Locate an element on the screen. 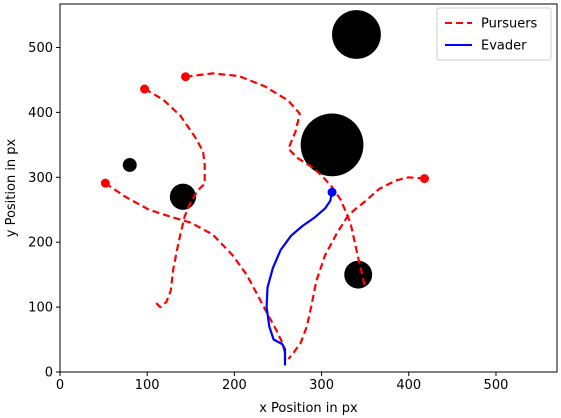 The image size is (561, 418). x-tick-label: 400 is located at coordinates (408, 385).